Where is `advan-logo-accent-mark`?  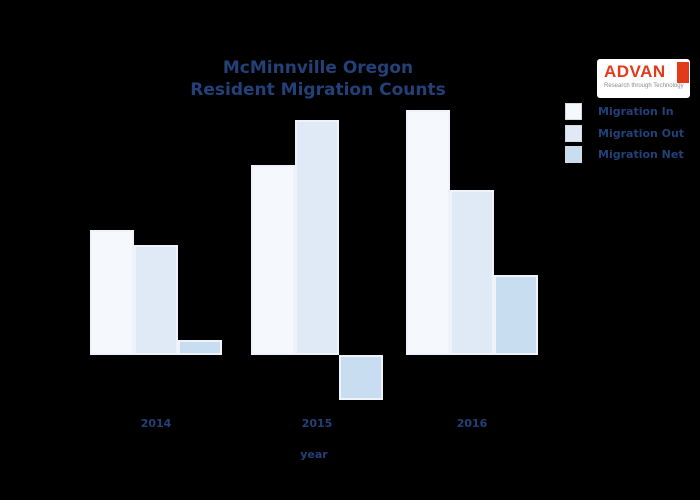 advan-logo-accent-mark is located at coordinates (683, 72).